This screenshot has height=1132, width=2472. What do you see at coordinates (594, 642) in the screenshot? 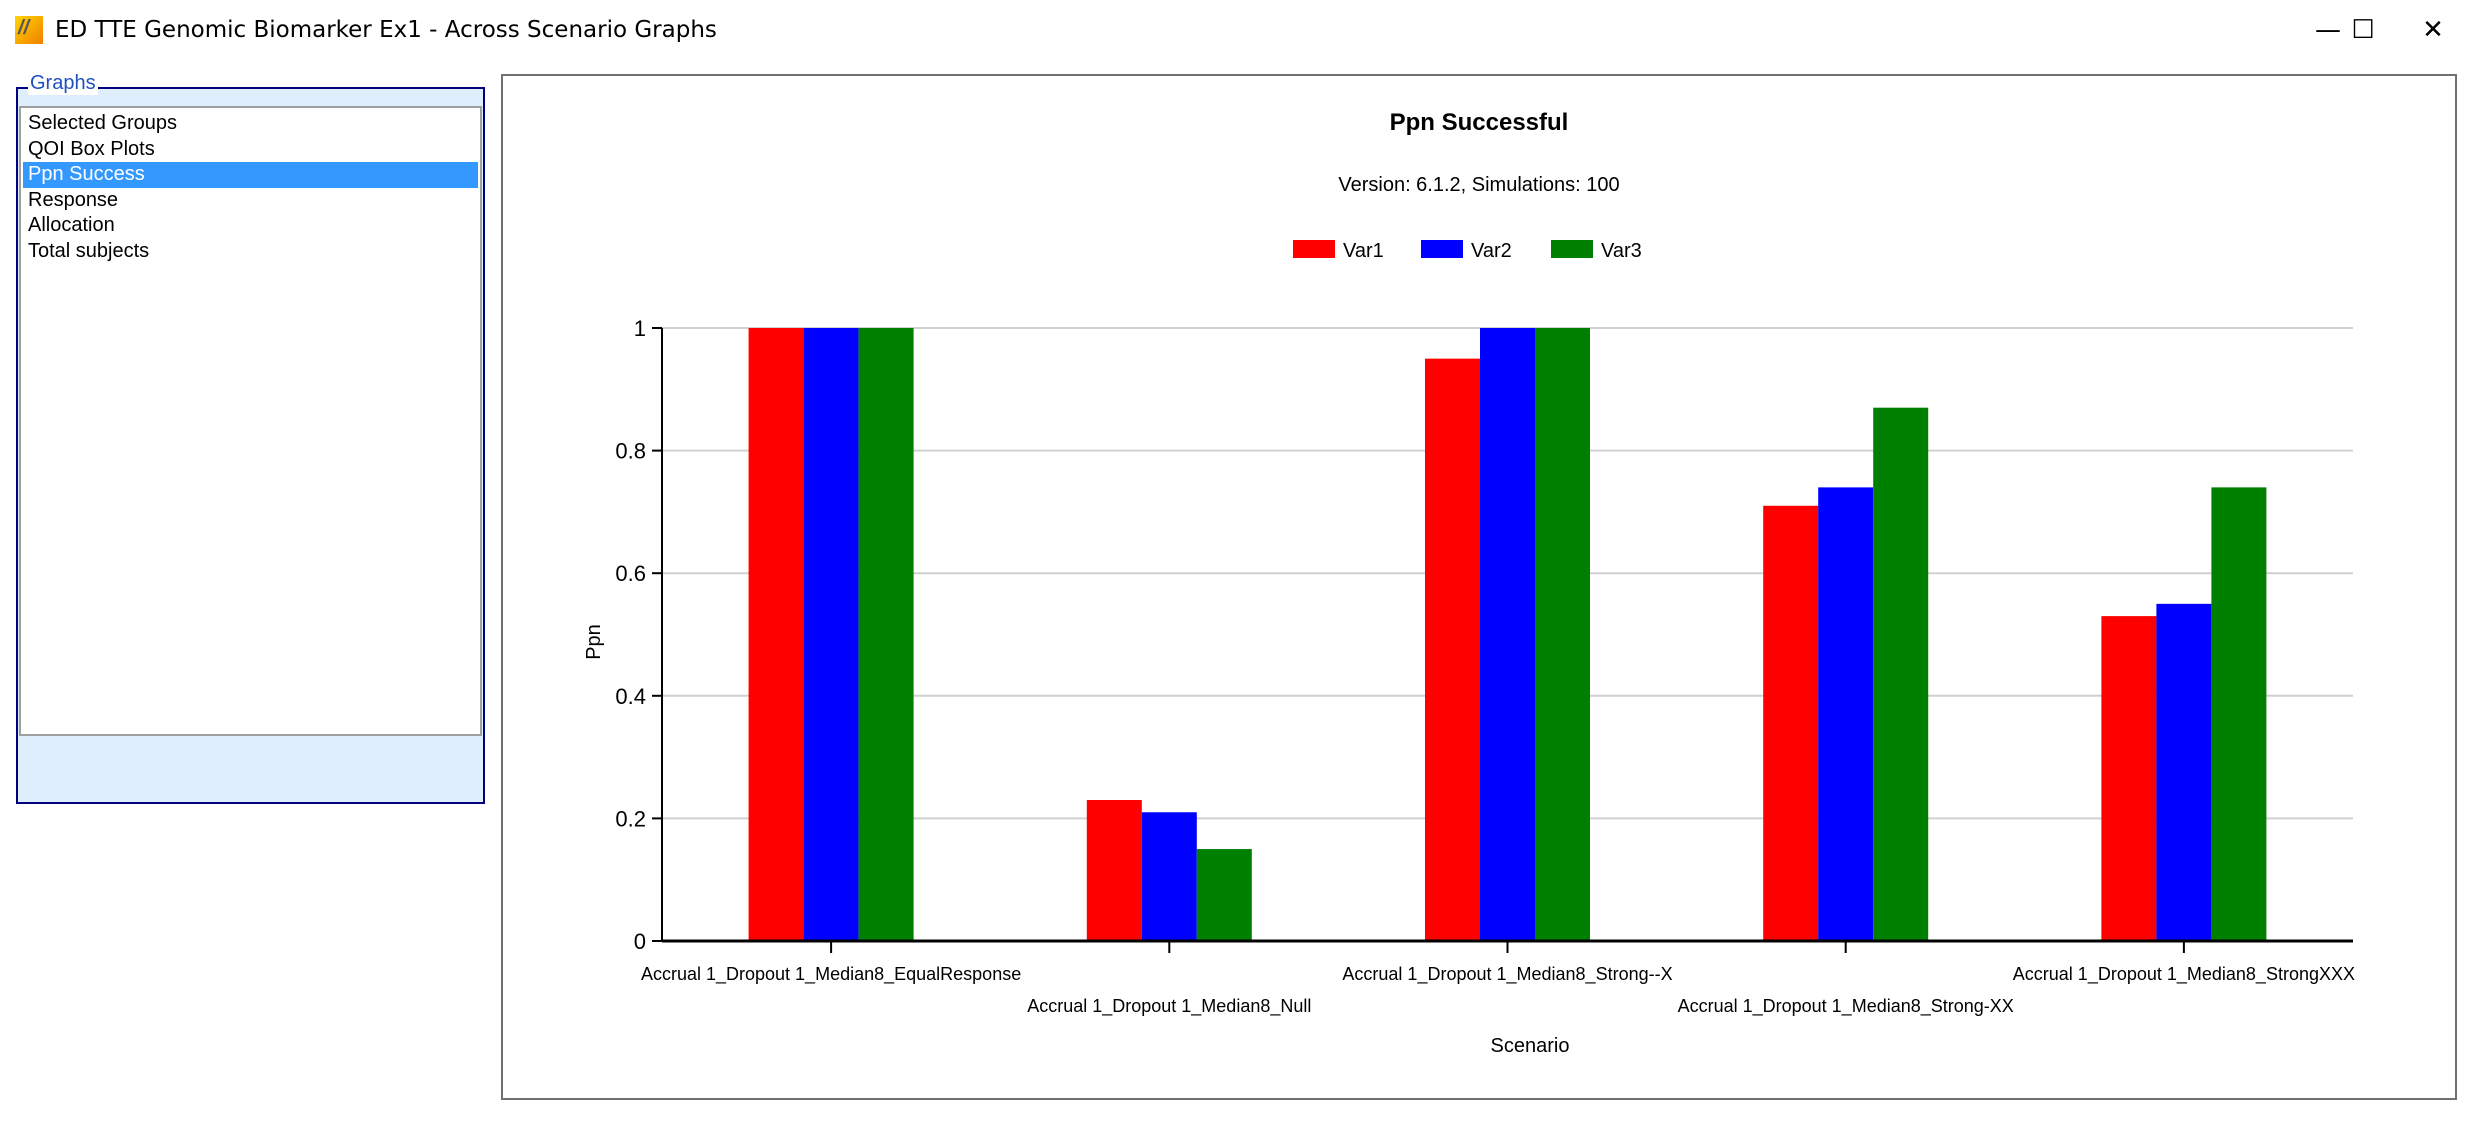
I see `y-axis-label: Ppn` at bounding box center [594, 642].